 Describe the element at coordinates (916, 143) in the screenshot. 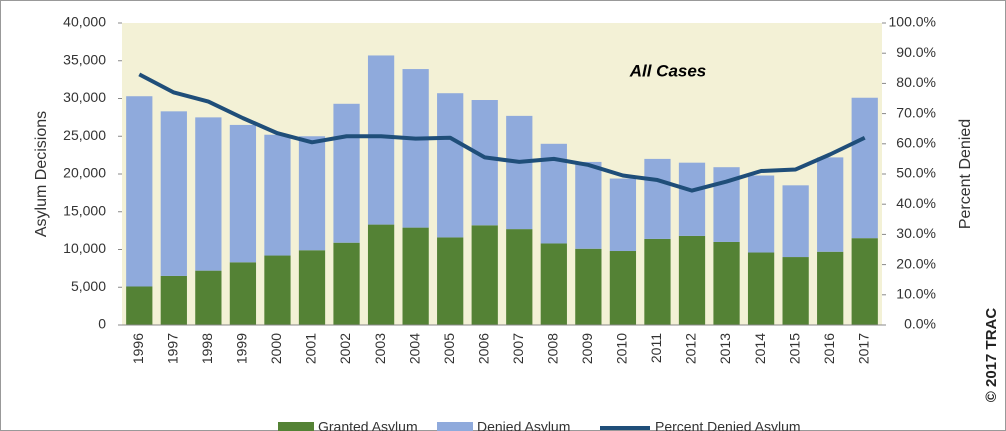

I see `y2-tick-label: 60.0%` at that location.